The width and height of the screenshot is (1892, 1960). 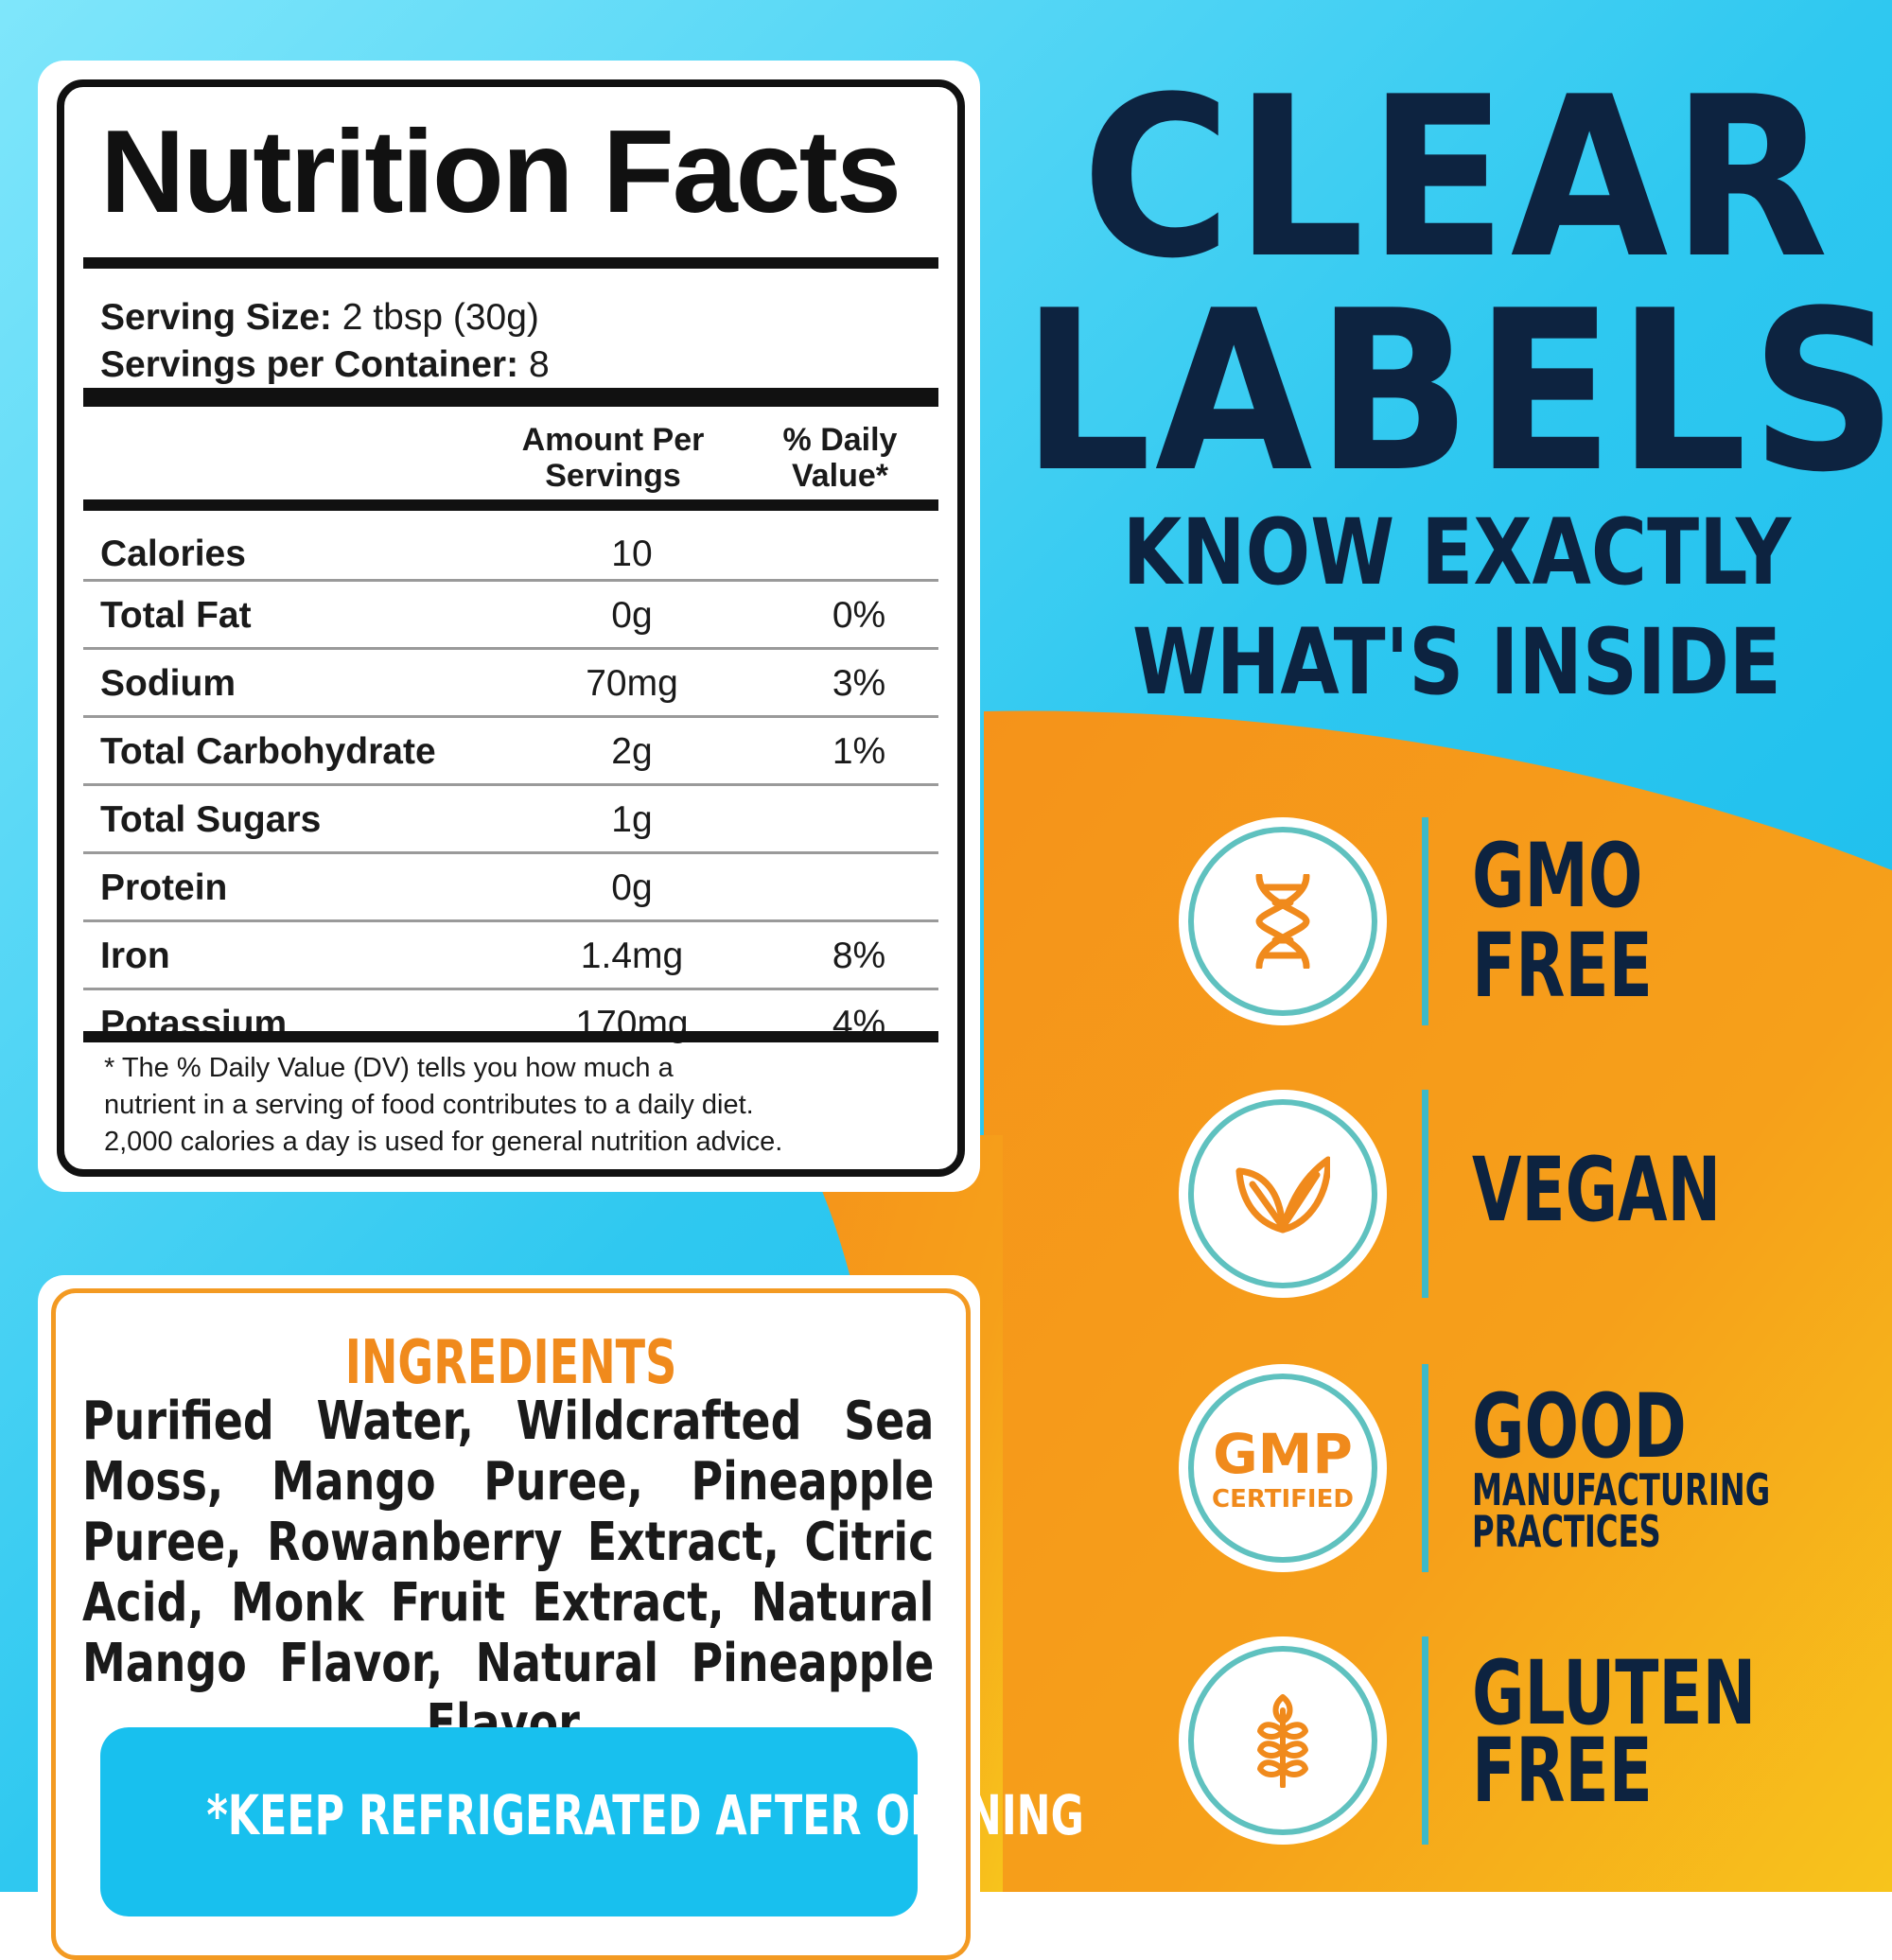 I want to click on vegan-label: VEGAN, so click(x=1597, y=1190).